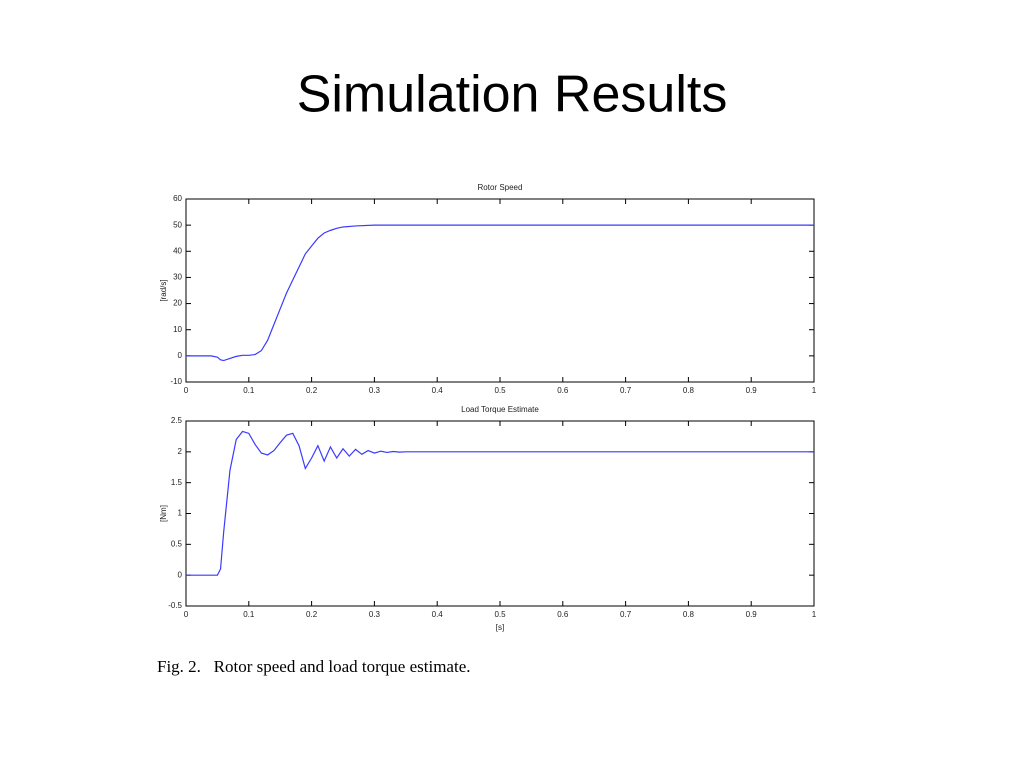  What do you see at coordinates (175, 605) in the screenshot?
I see `y-tick-label: -0.5` at bounding box center [175, 605].